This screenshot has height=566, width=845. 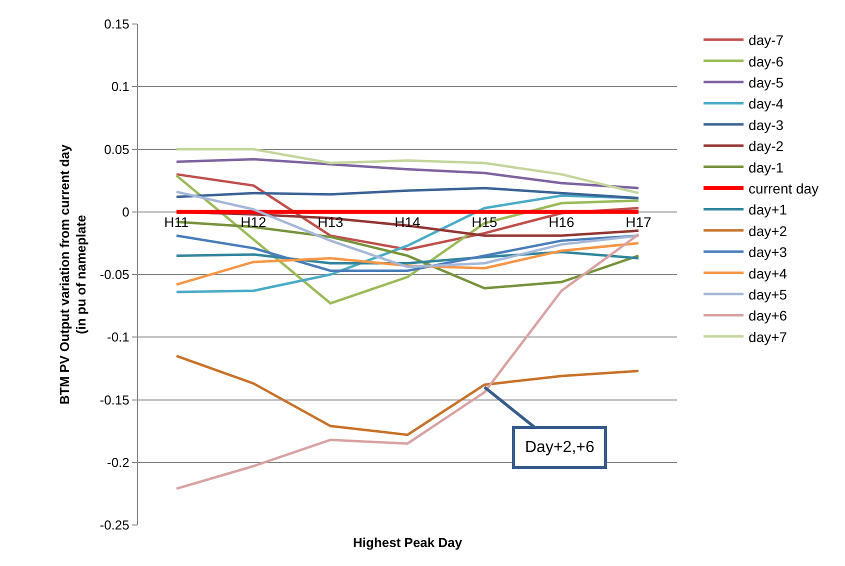 What do you see at coordinates (766, 82) in the screenshot?
I see `legend-label: day-5` at bounding box center [766, 82].